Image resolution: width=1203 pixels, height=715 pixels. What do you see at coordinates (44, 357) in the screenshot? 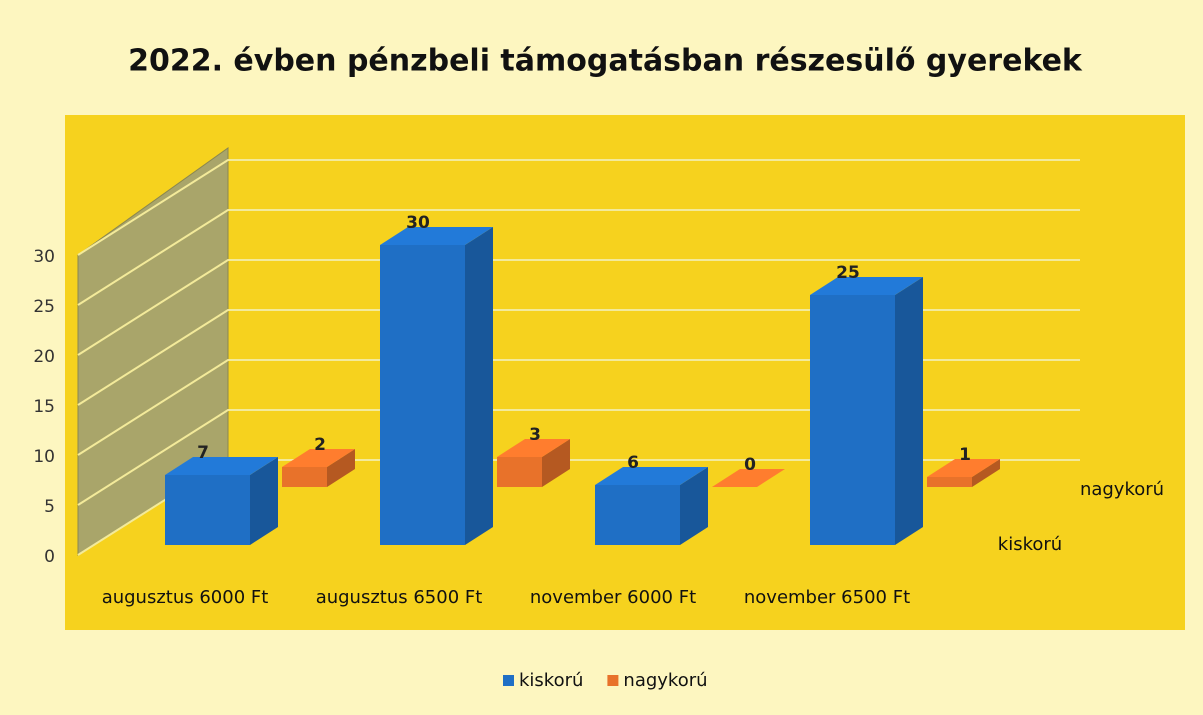
I see `y-tick-label: 20` at bounding box center [44, 357].